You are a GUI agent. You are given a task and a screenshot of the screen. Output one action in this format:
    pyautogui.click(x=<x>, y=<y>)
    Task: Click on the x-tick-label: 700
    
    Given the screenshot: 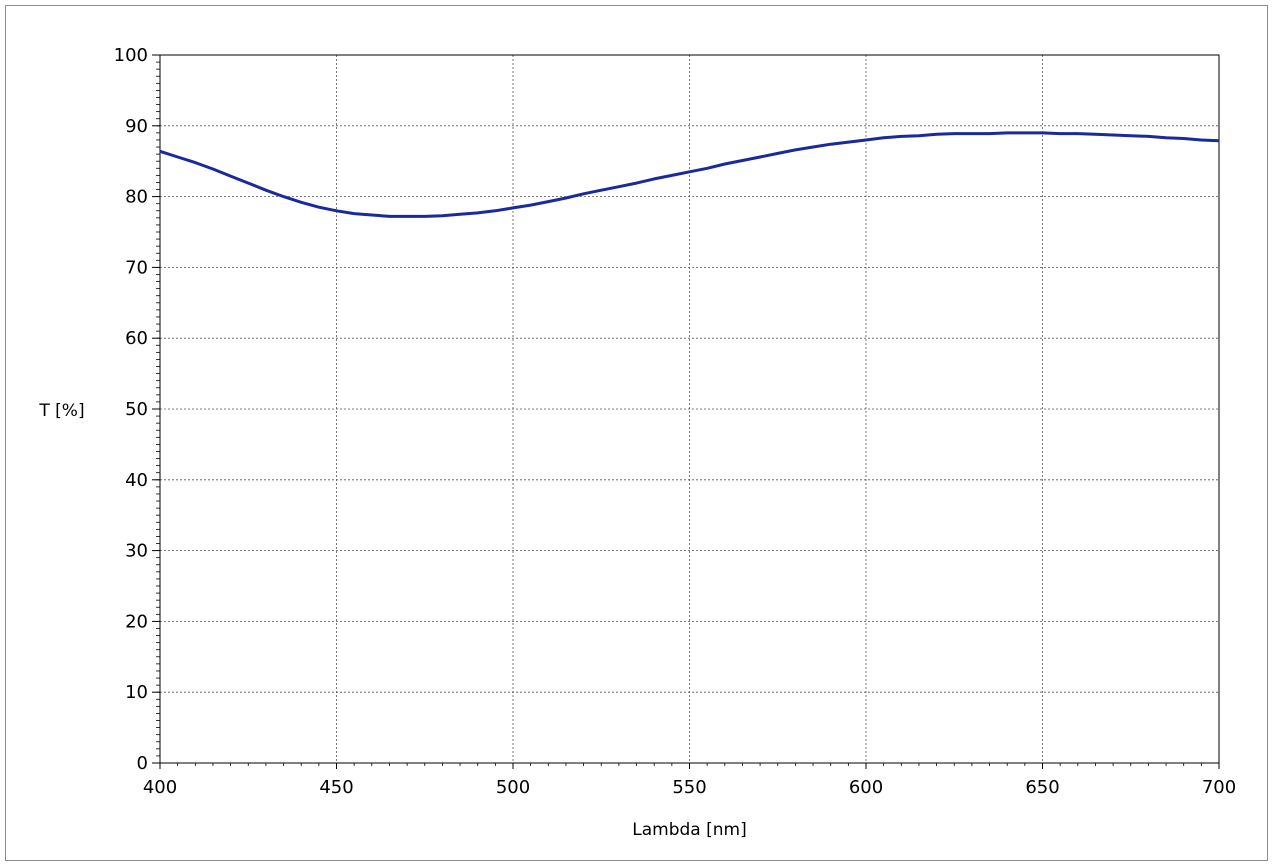 What is the action you would take?
    pyautogui.click(x=1219, y=787)
    